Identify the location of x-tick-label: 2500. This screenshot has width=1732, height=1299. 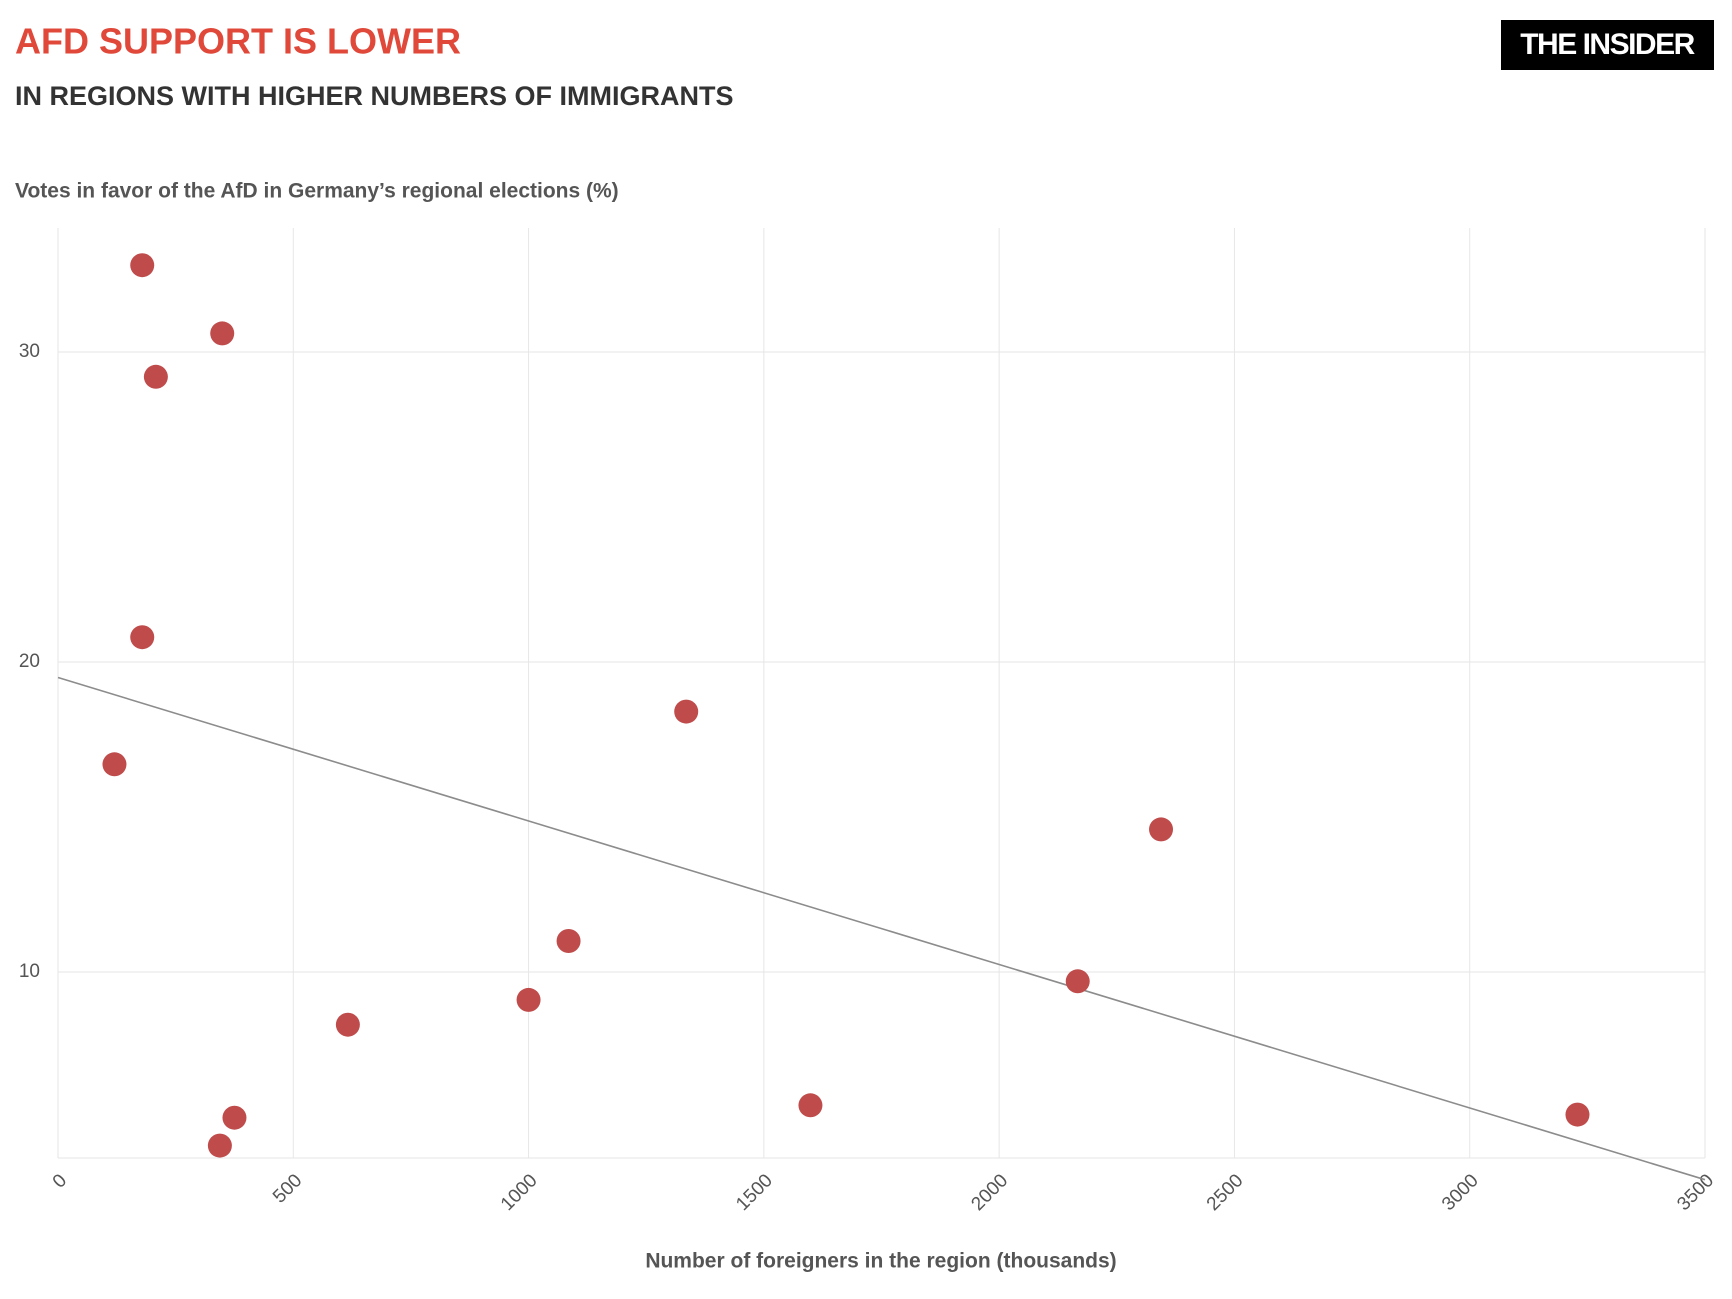
(1225, 1192).